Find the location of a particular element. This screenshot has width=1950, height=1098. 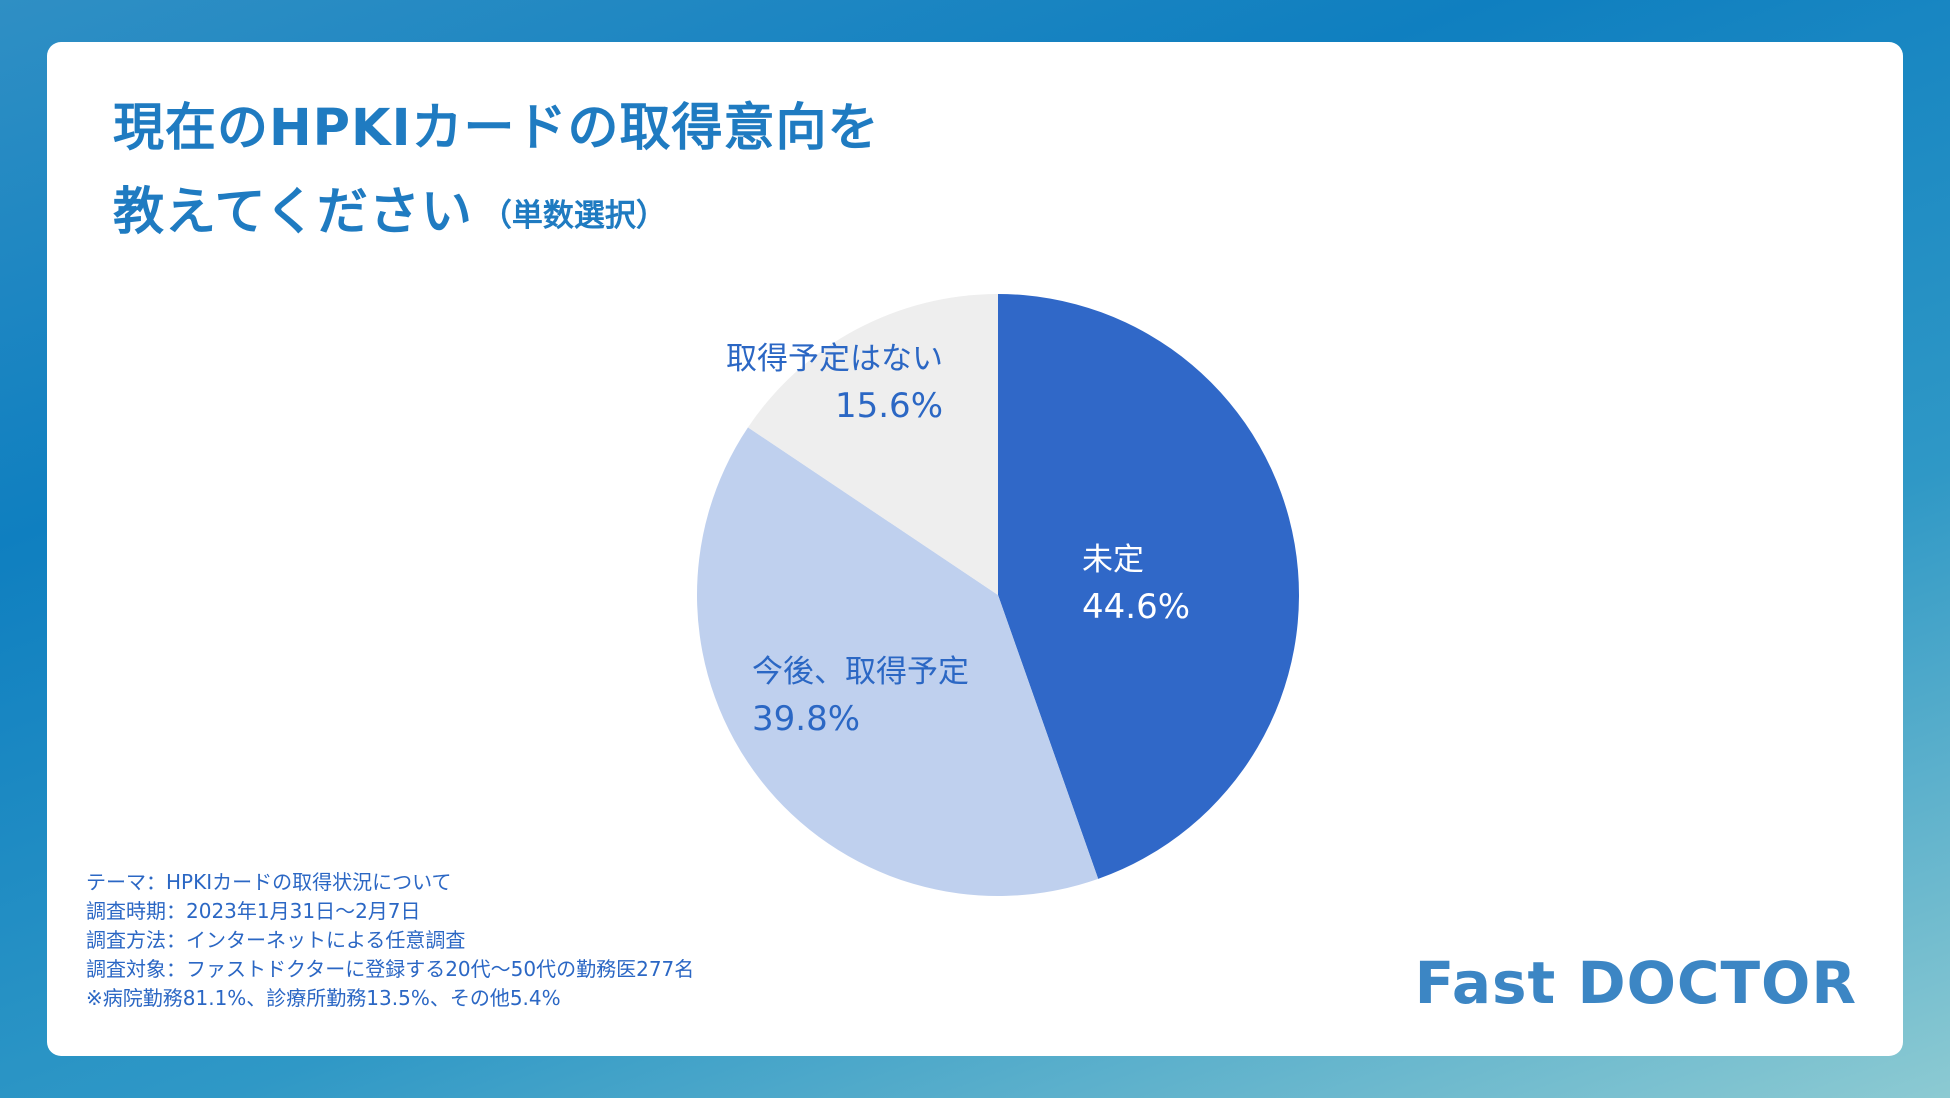

title-line-2: 教えてください （単数選択） is located at coordinates (496, 214).